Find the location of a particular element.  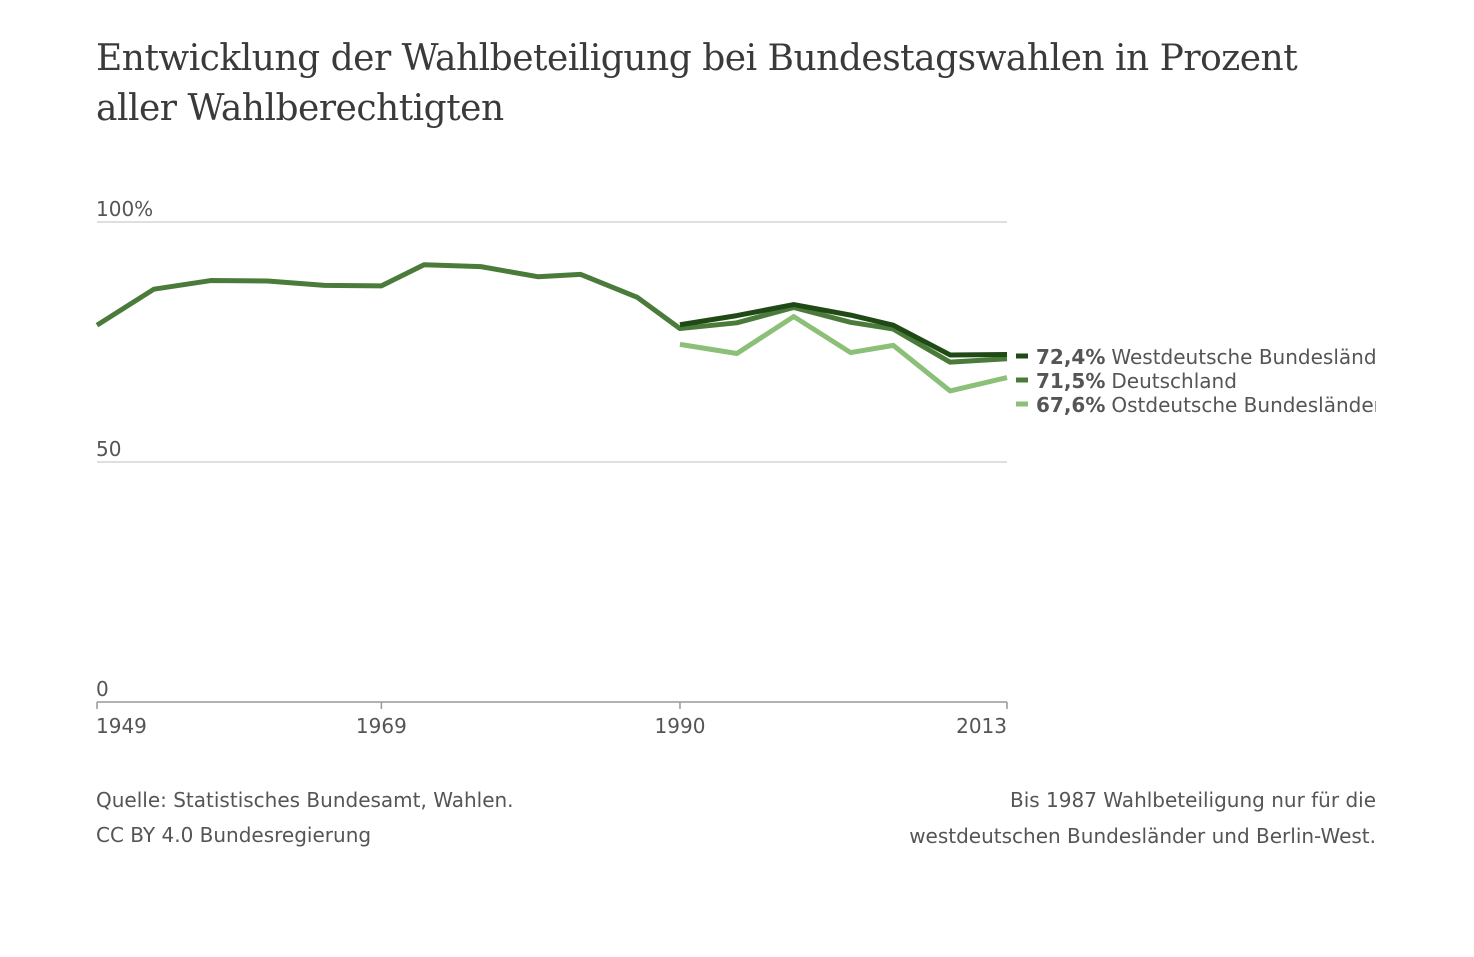

legend-label: 67,6% Ostdeutsche Bundesländer is located at coordinates (1209, 405).